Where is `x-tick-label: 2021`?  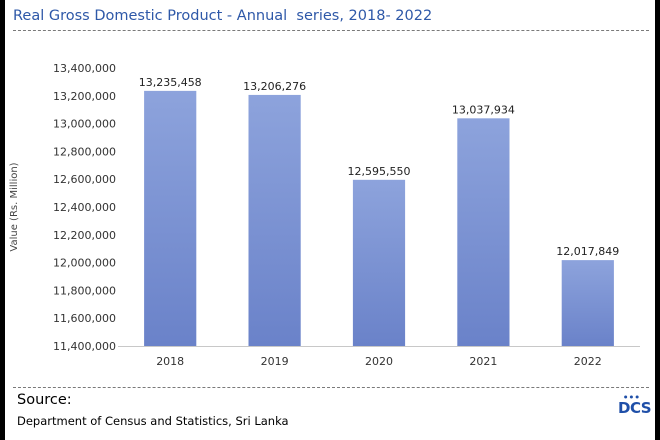
x-tick-label: 2021 is located at coordinates (483, 361).